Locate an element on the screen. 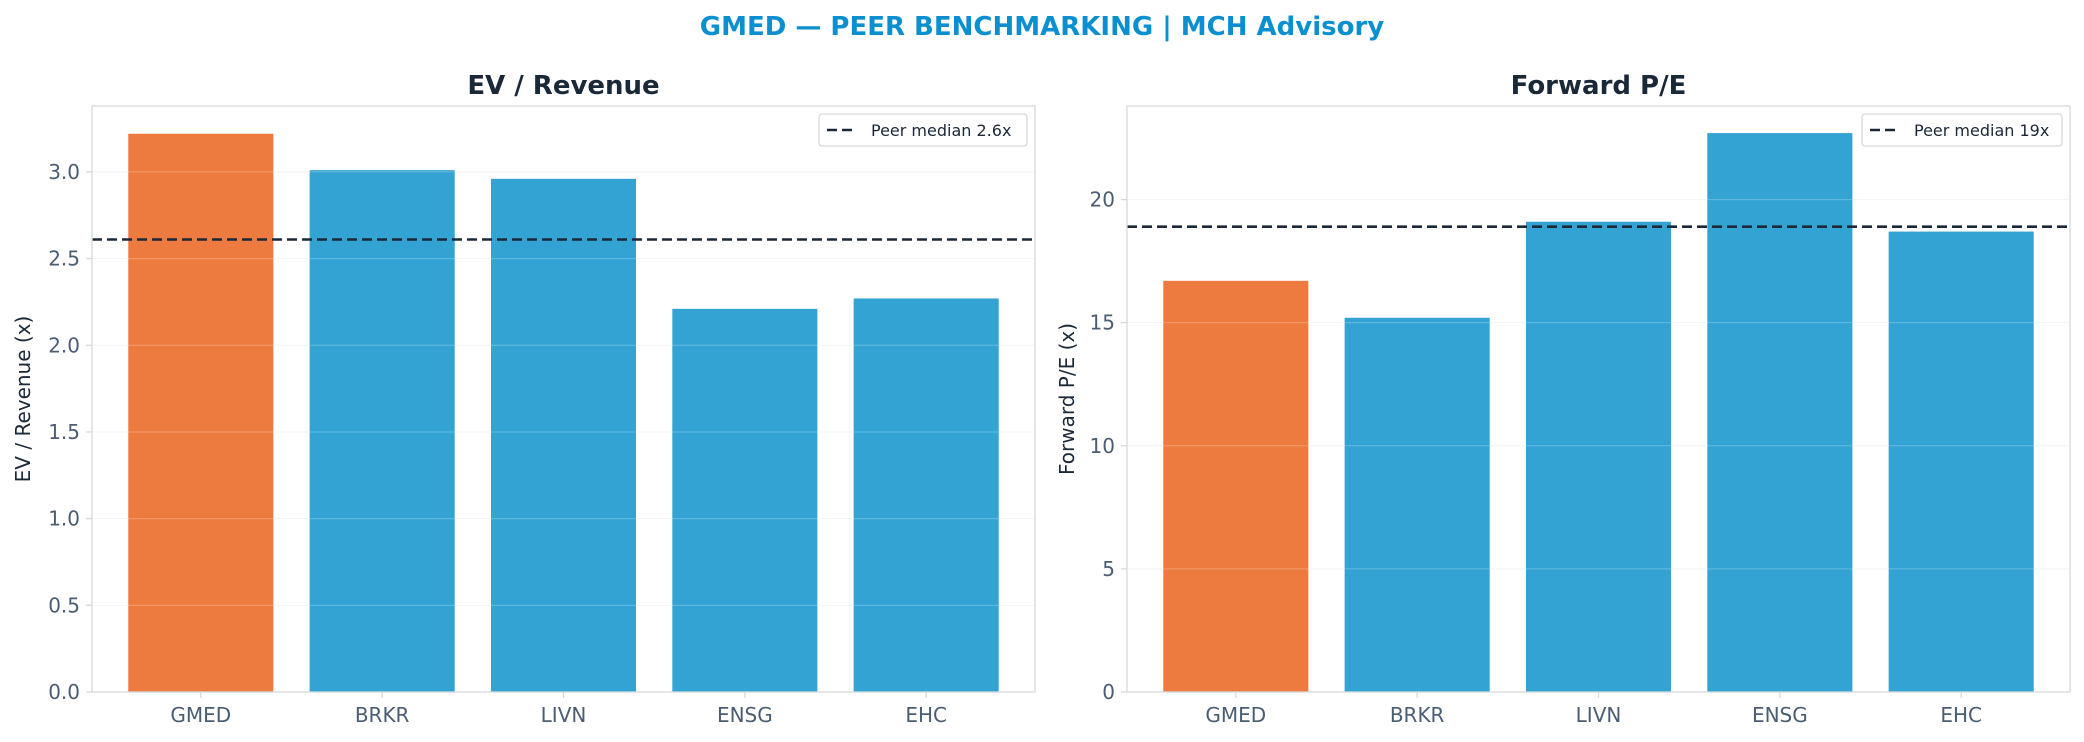 This screenshot has width=2084, height=742. y-axis-label: Forward P/E (x) is located at coordinates (1067, 399).